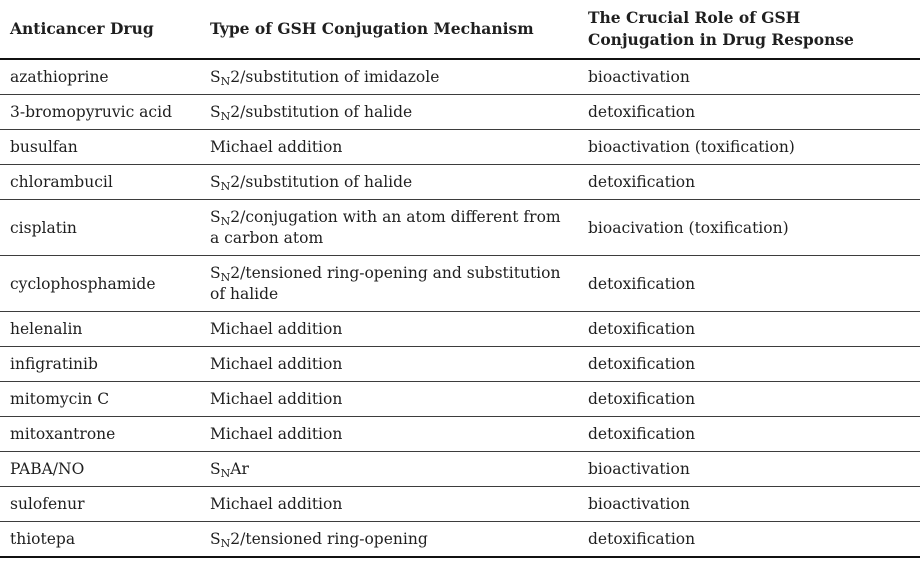  I want to click on role-cell: bioactivation (toxification), so click(749, 147).